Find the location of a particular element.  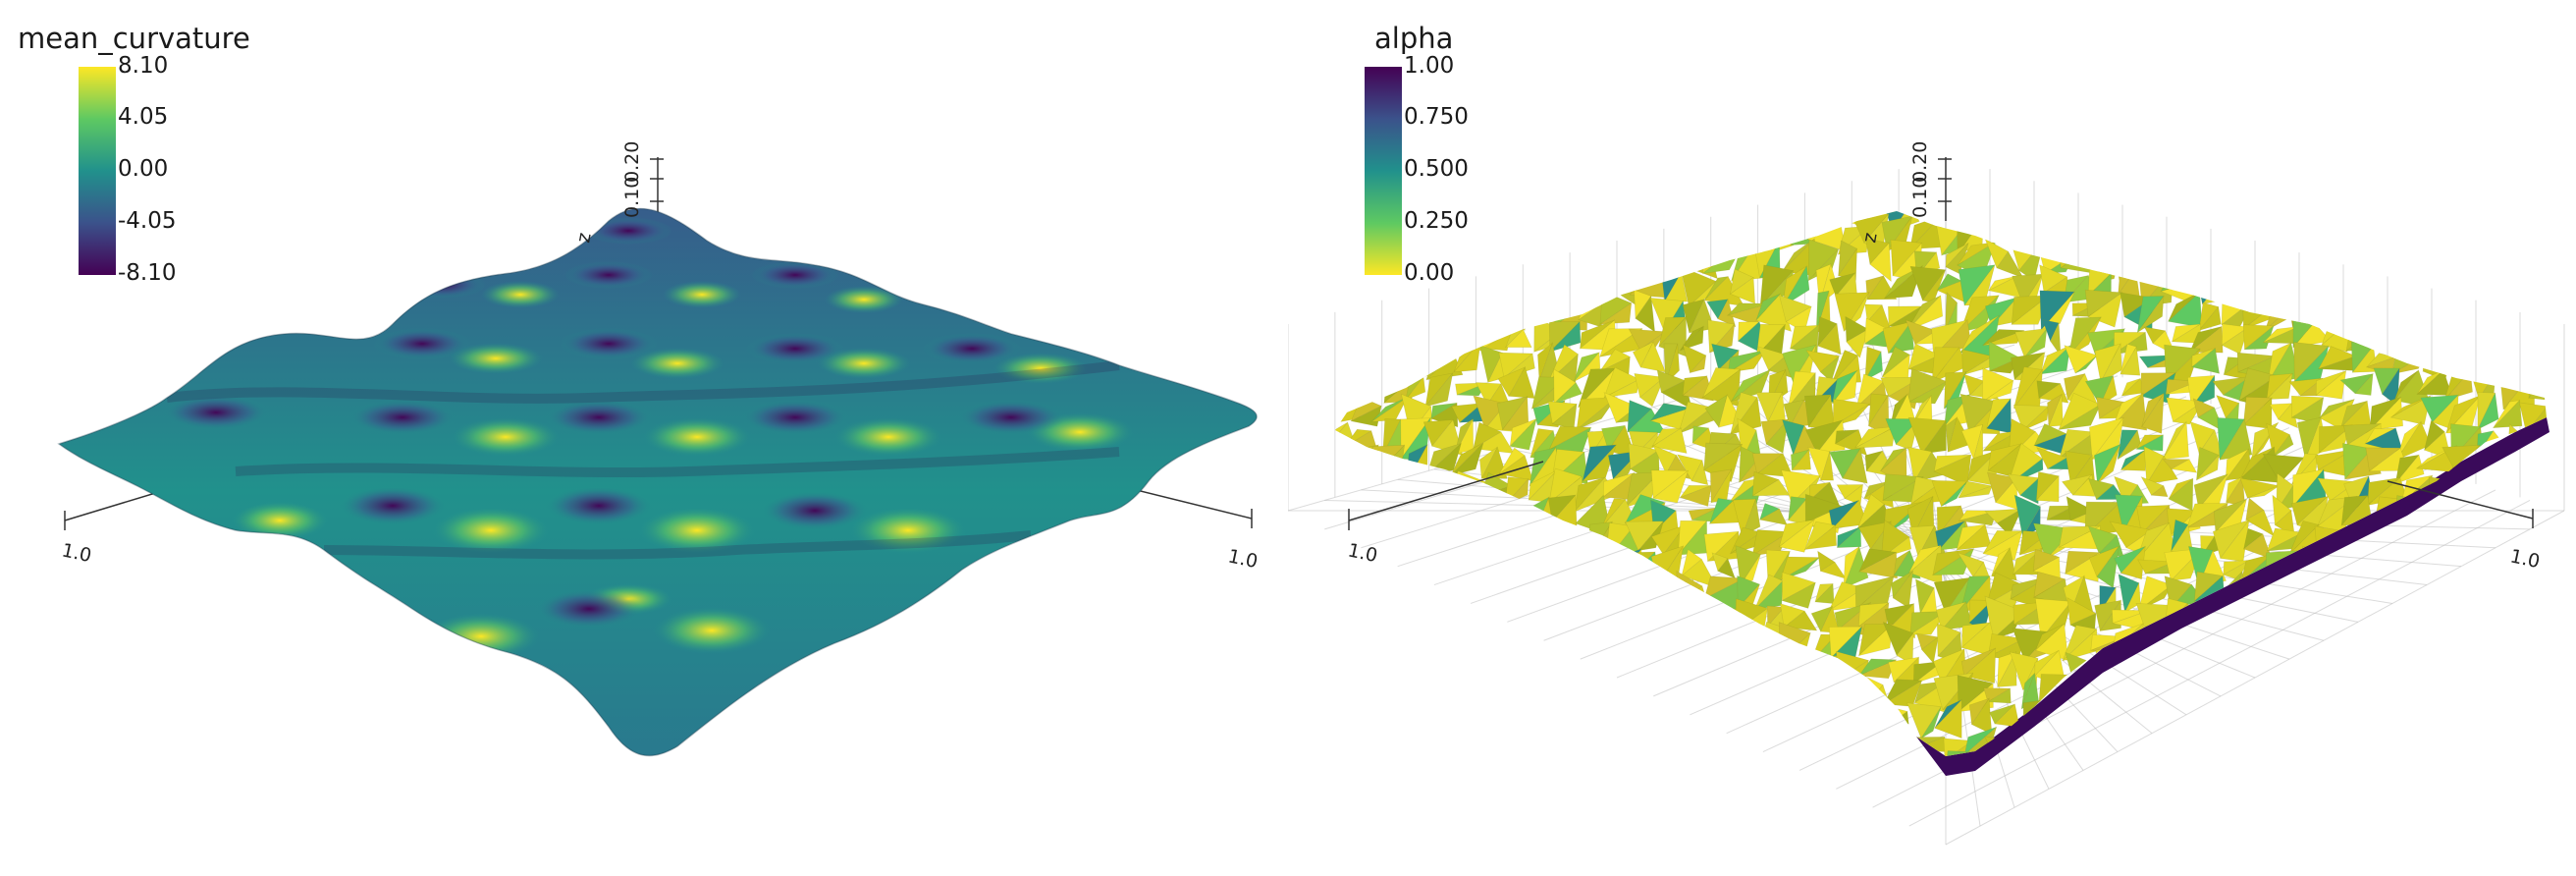

x-axis-tick: 1.0 is located at coordinates (76, 553).